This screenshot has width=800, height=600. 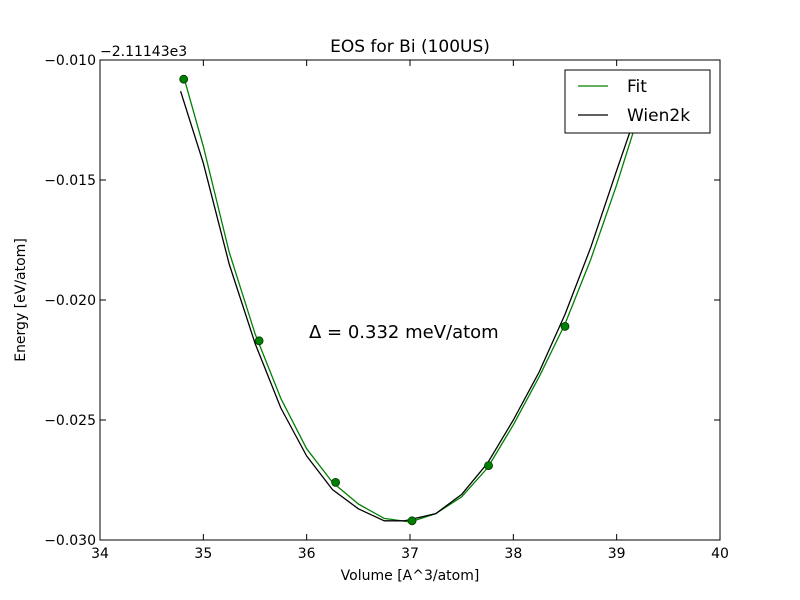 What do you see at coordinates (720, 554) in the screenshot?
I see `x-tick-label: 40` at bounding box center [720, 554].